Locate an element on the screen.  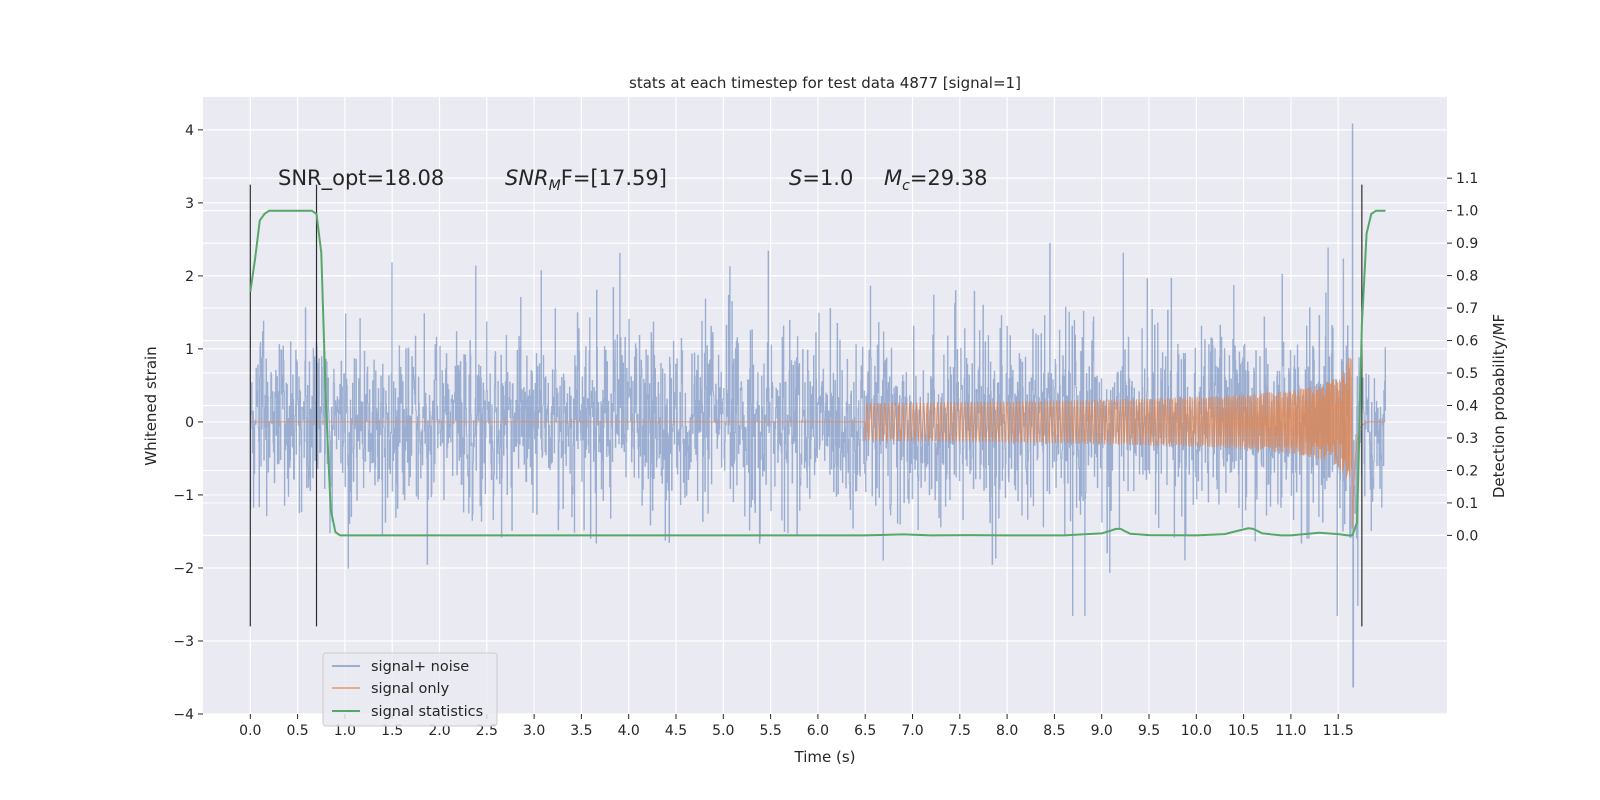
y-left-axis-ticks: −4 −3 −2 −1 0 1 2 3 4 is located at coordinates (188, 423).